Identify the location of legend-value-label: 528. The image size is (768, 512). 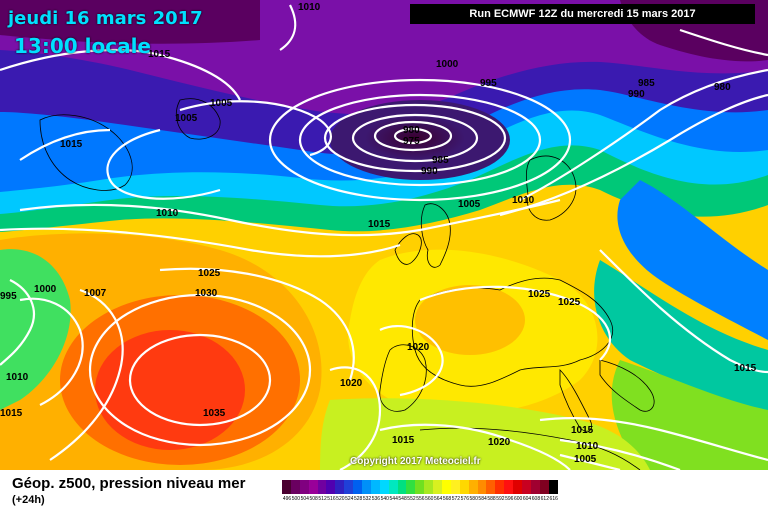
(358, 499).